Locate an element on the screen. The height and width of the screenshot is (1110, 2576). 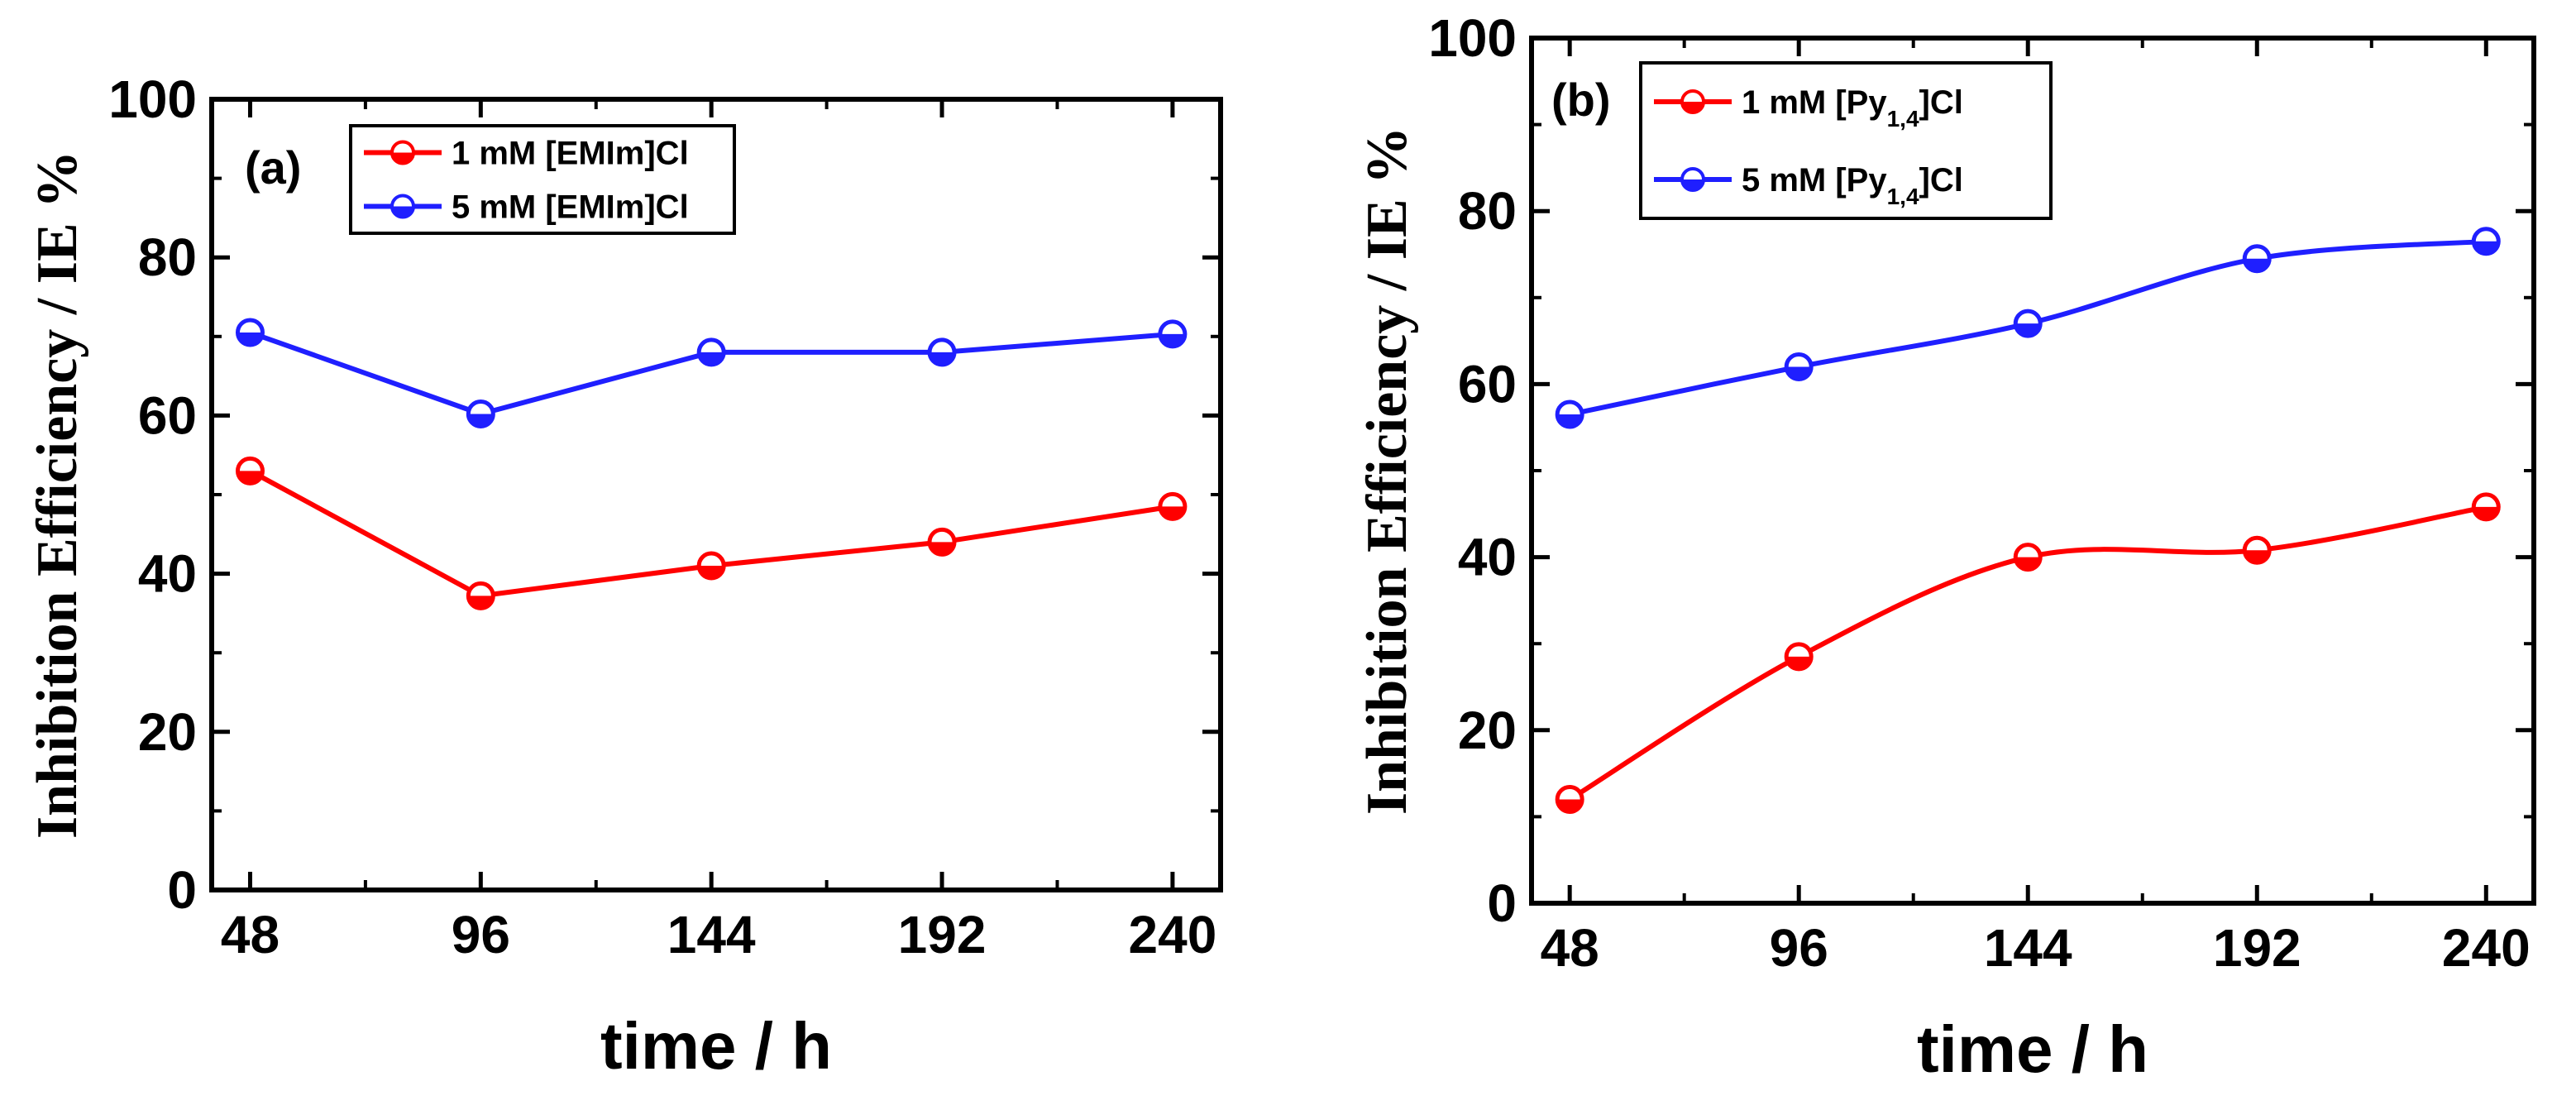
legend-item: 5 mM [EMIm]Cl is located at coordinates (526, 208).